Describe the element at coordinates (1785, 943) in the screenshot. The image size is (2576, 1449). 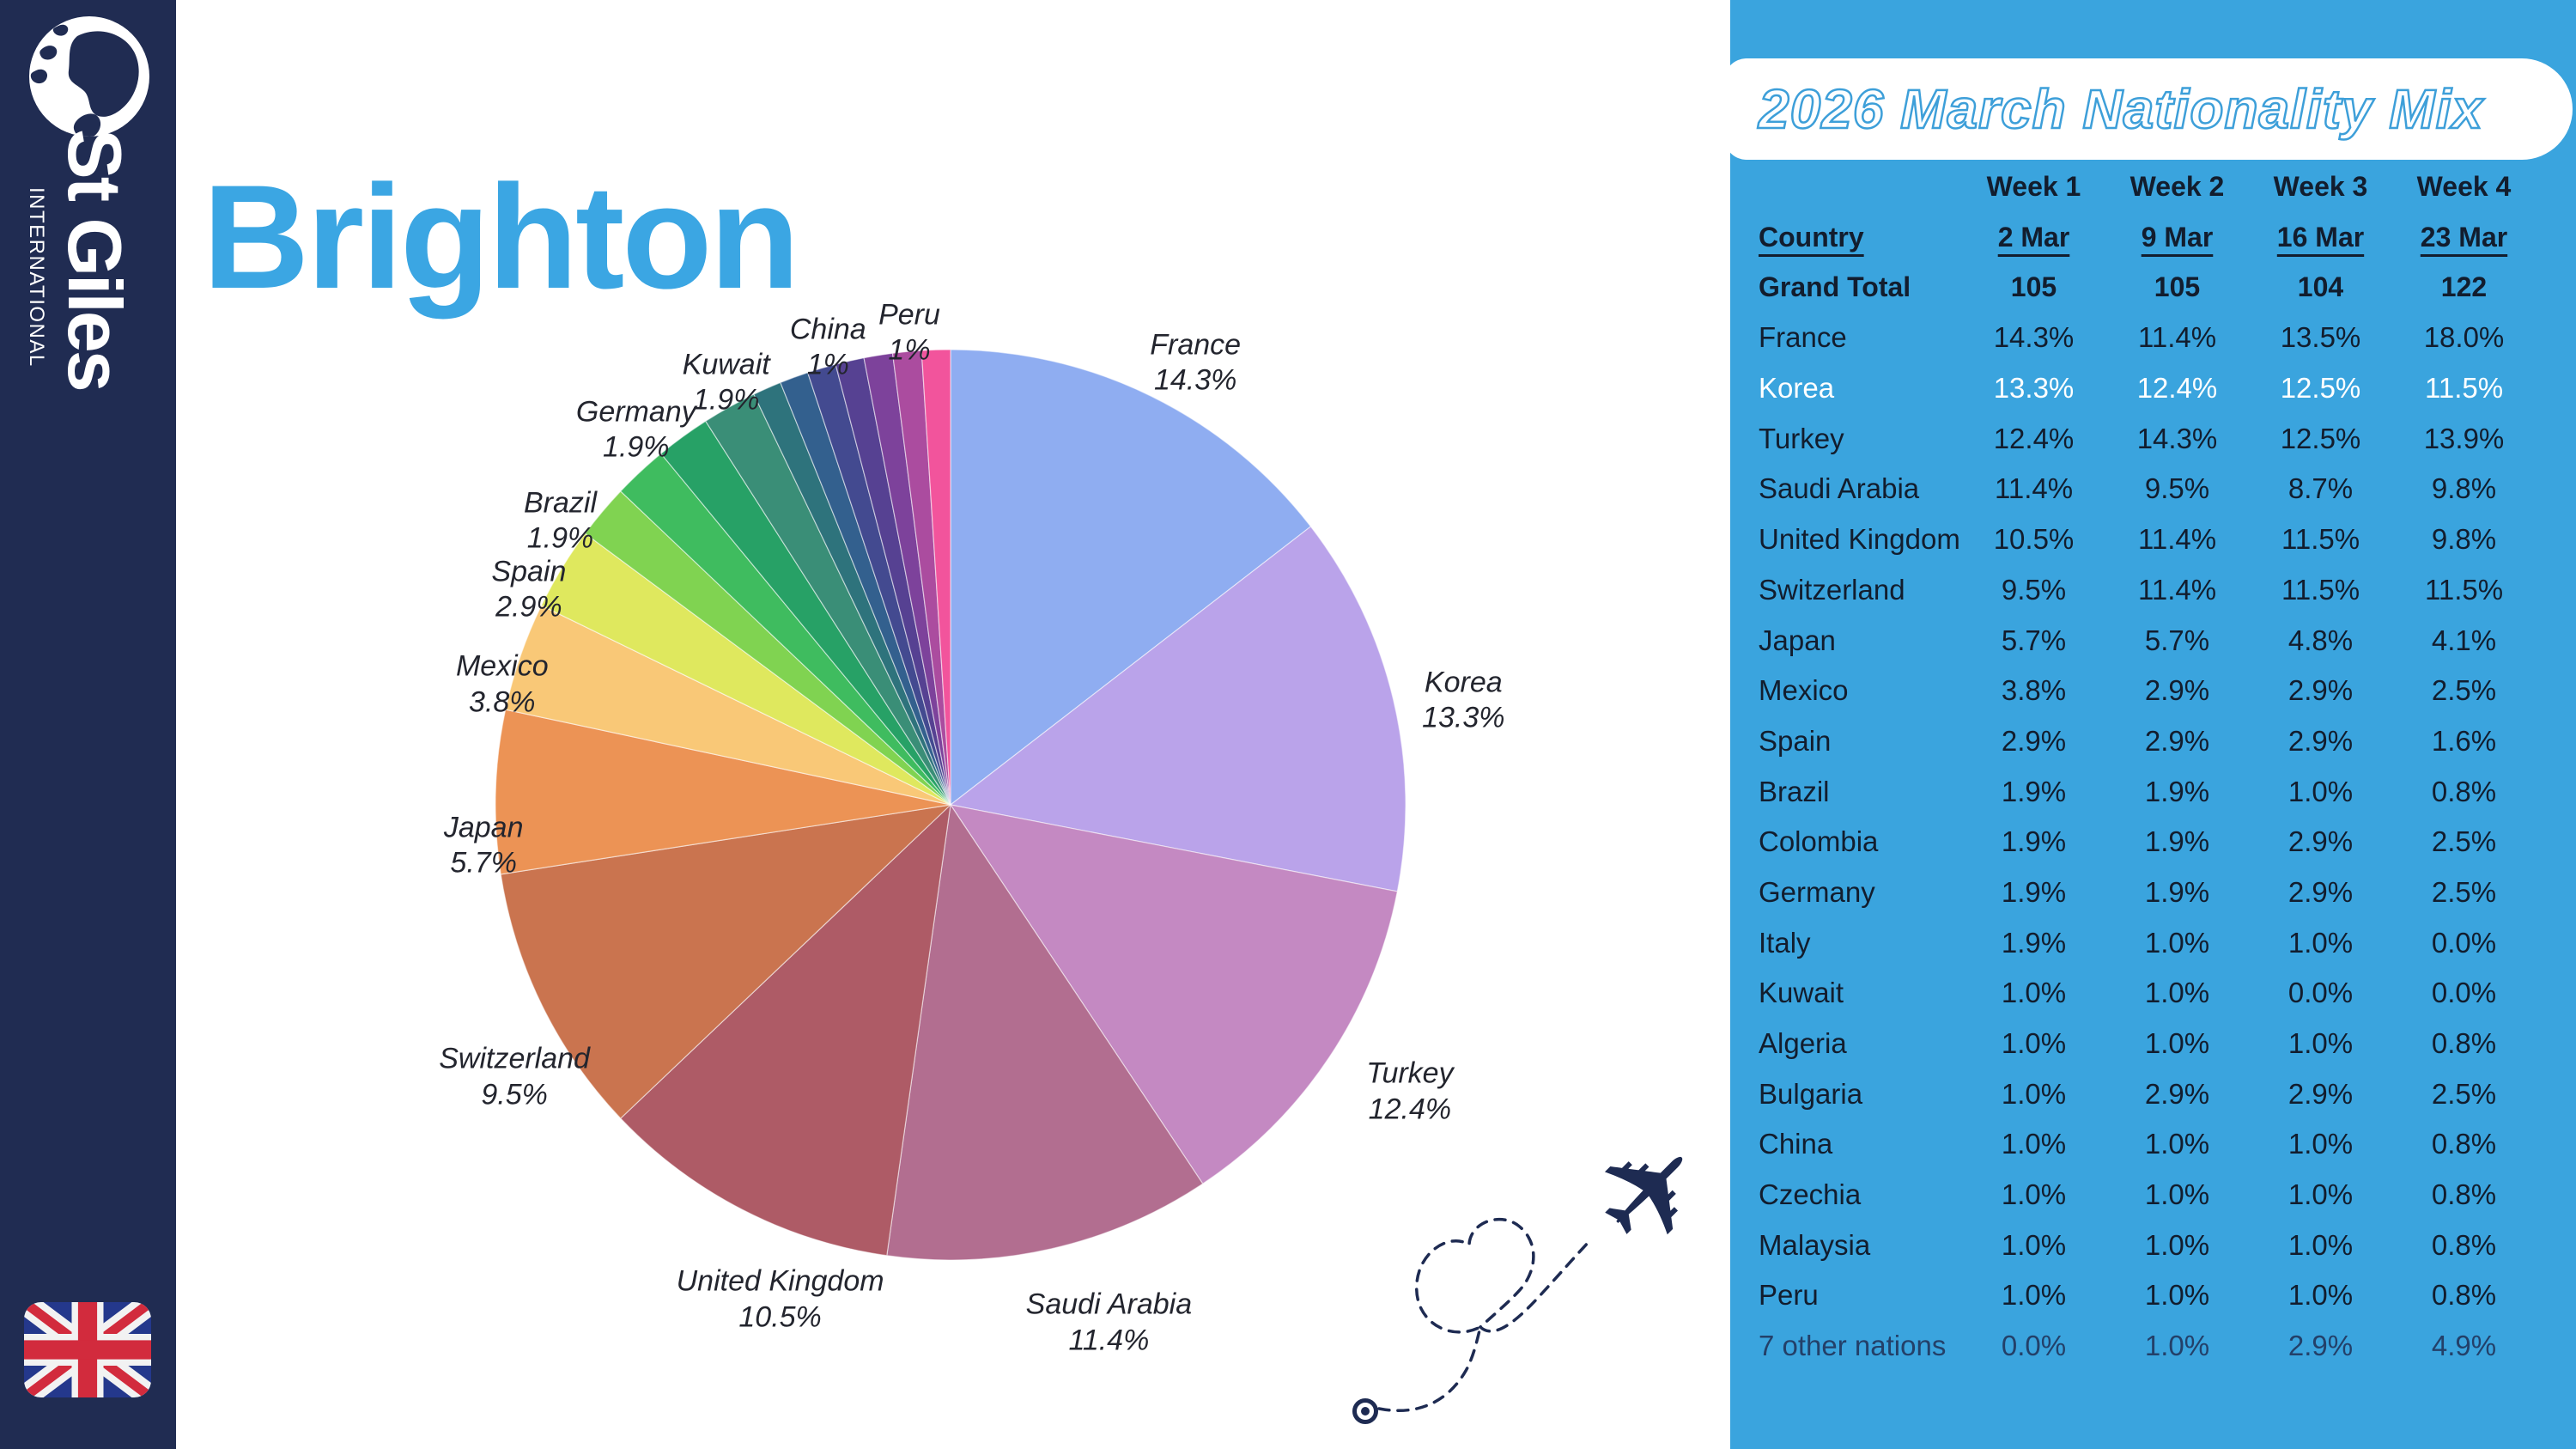
I see `row-country: Italy` at that location.